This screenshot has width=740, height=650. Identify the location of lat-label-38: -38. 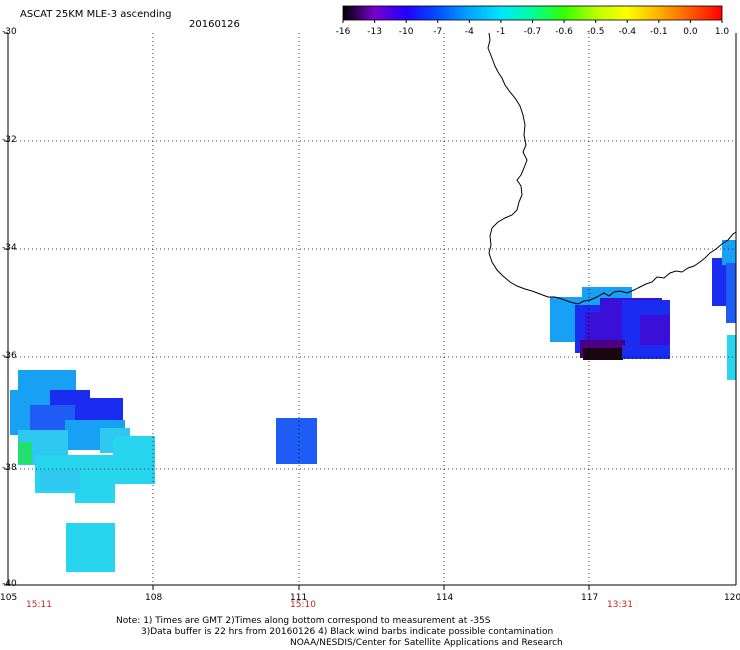
(9, 468).